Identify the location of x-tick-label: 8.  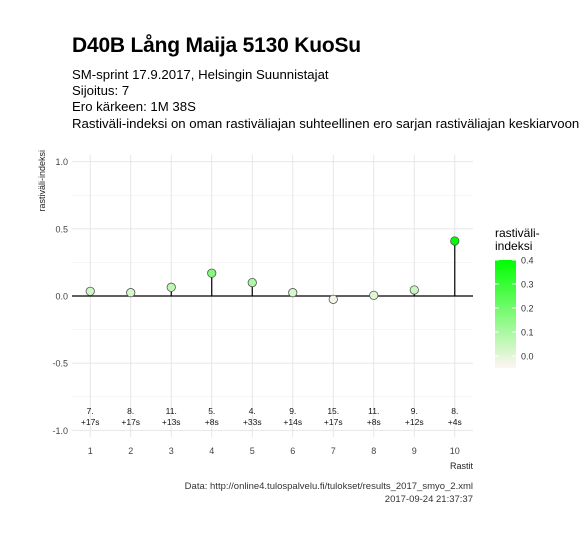
(373, 451).